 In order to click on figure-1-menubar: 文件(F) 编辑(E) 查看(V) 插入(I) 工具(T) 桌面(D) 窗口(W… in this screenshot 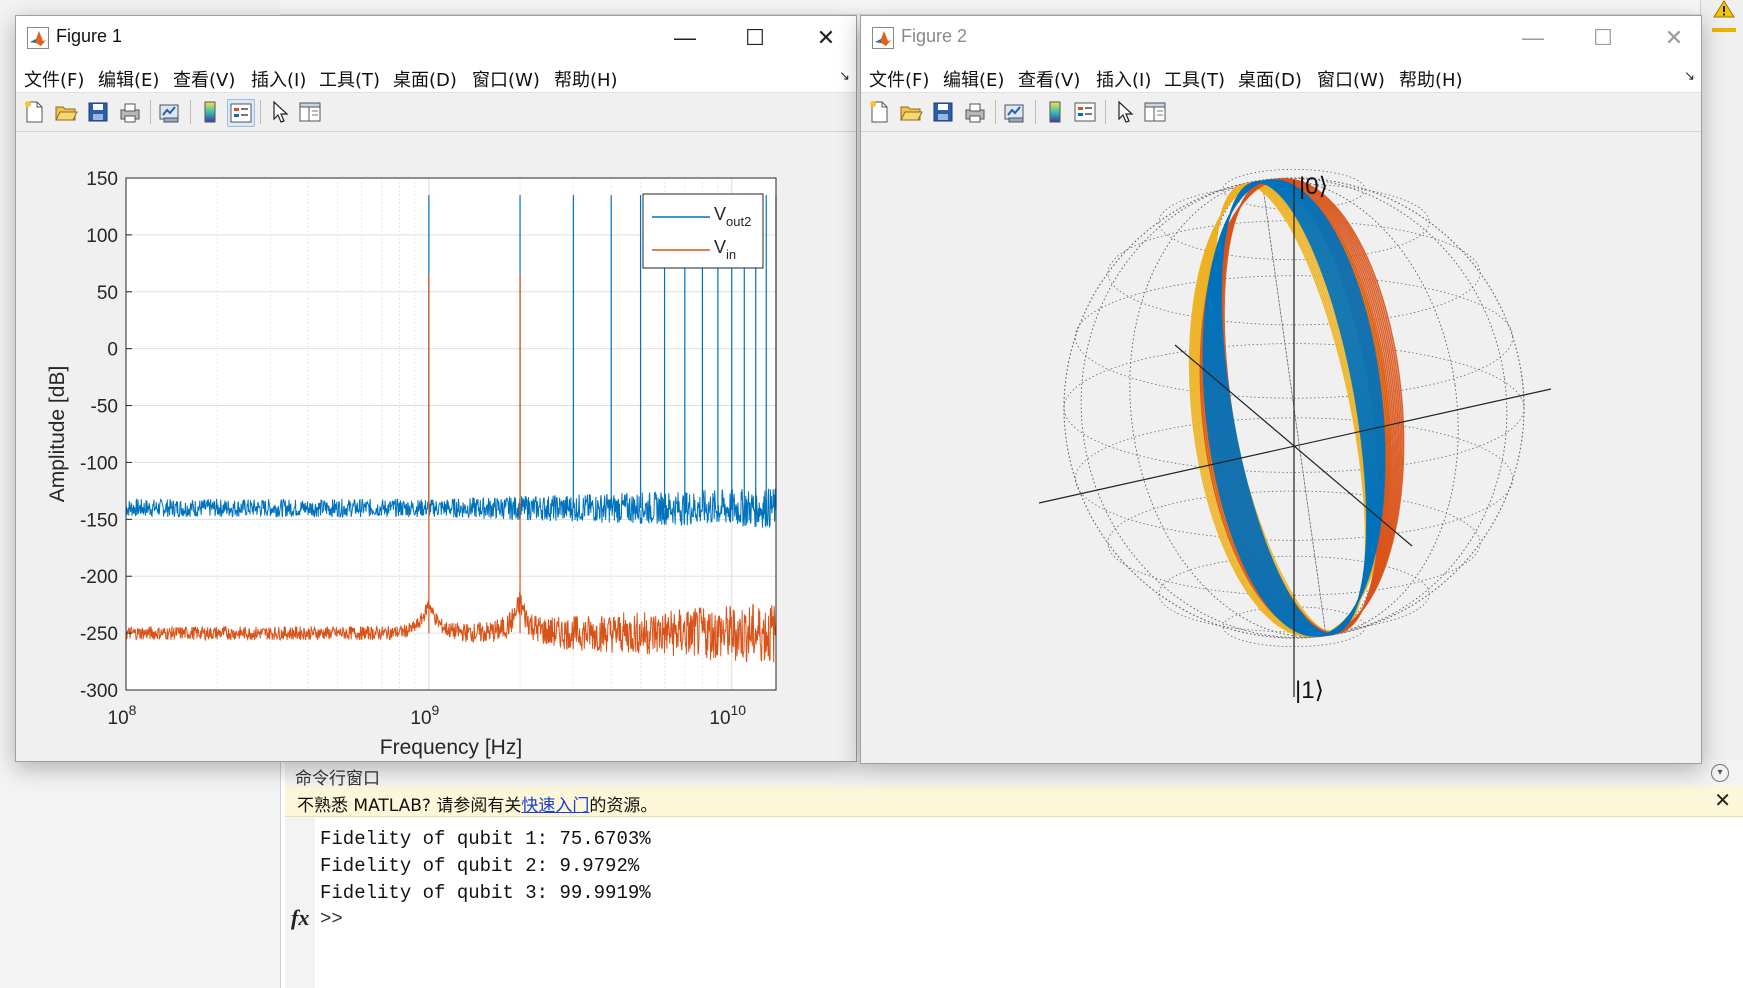, I will do `click(436, 76)`.